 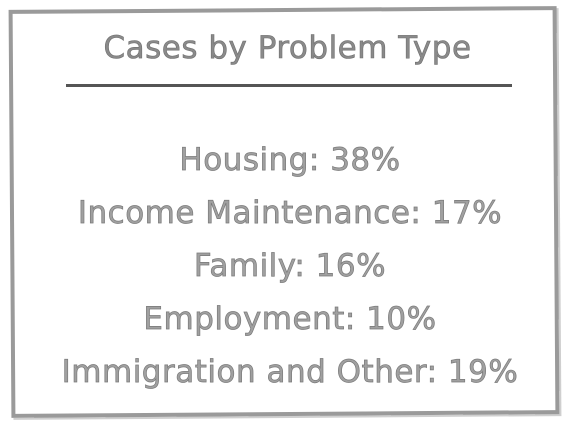 I want to click on line-item: Family: 16%, so click(x=290, y=266).